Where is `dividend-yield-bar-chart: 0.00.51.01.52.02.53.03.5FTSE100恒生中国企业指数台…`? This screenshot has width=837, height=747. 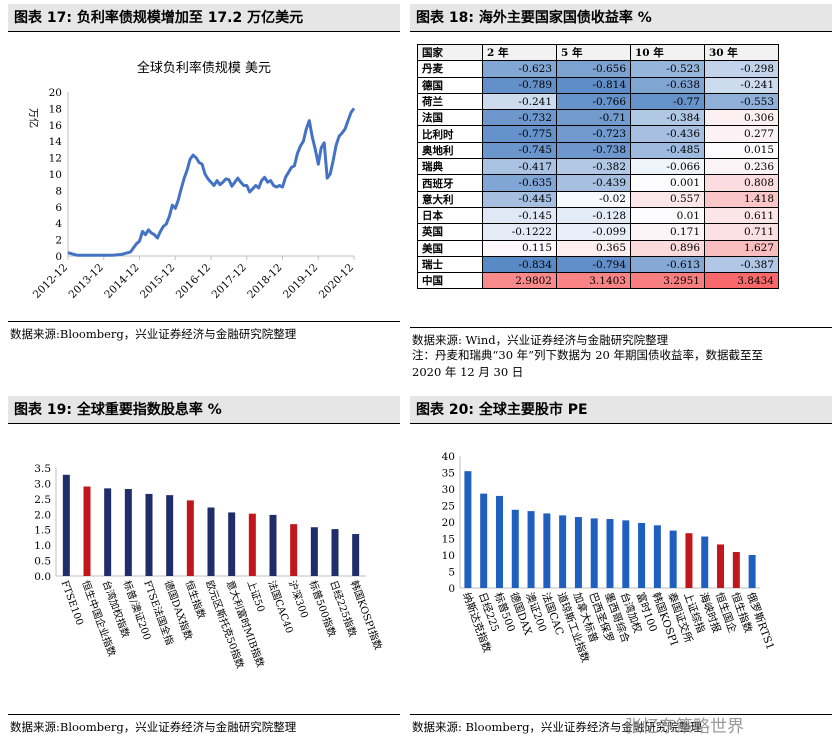
dividend-yield-bar-chart: 0.00.51.01.52.02.53.03.5FTSE100恒生中国企业指数台… is located at coordinates (209, 566).